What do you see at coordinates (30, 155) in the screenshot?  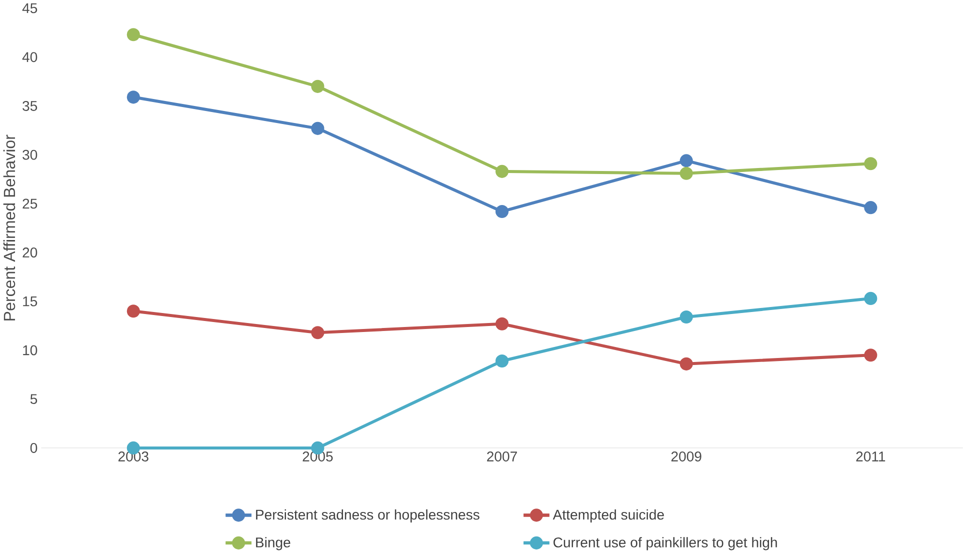 I see `y-tick-label: 30` at bounding box center [30, 155].